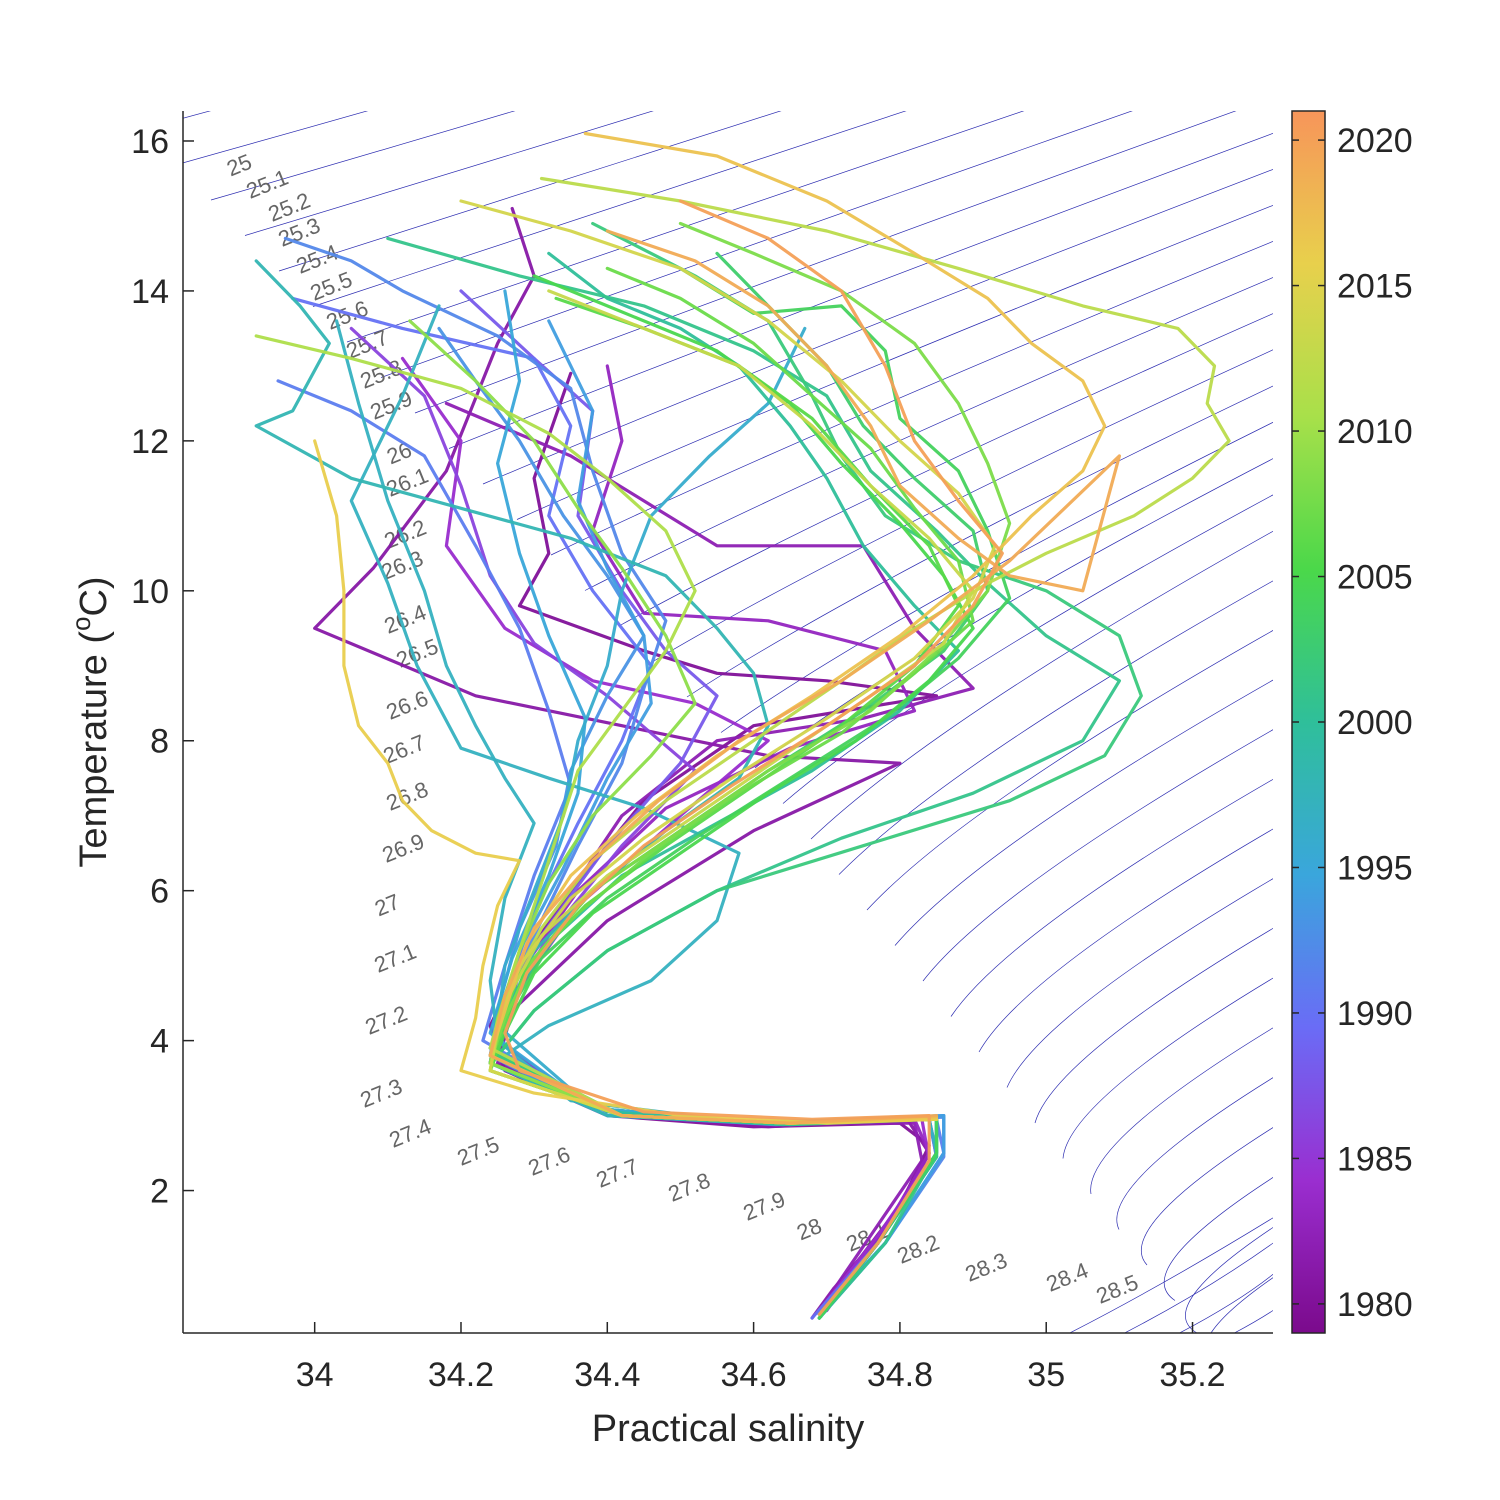  What do you see at coordinates (315, 1375) in the screenshot?
I see `x-tick-label: 34` at bounding box center [315, 1375].